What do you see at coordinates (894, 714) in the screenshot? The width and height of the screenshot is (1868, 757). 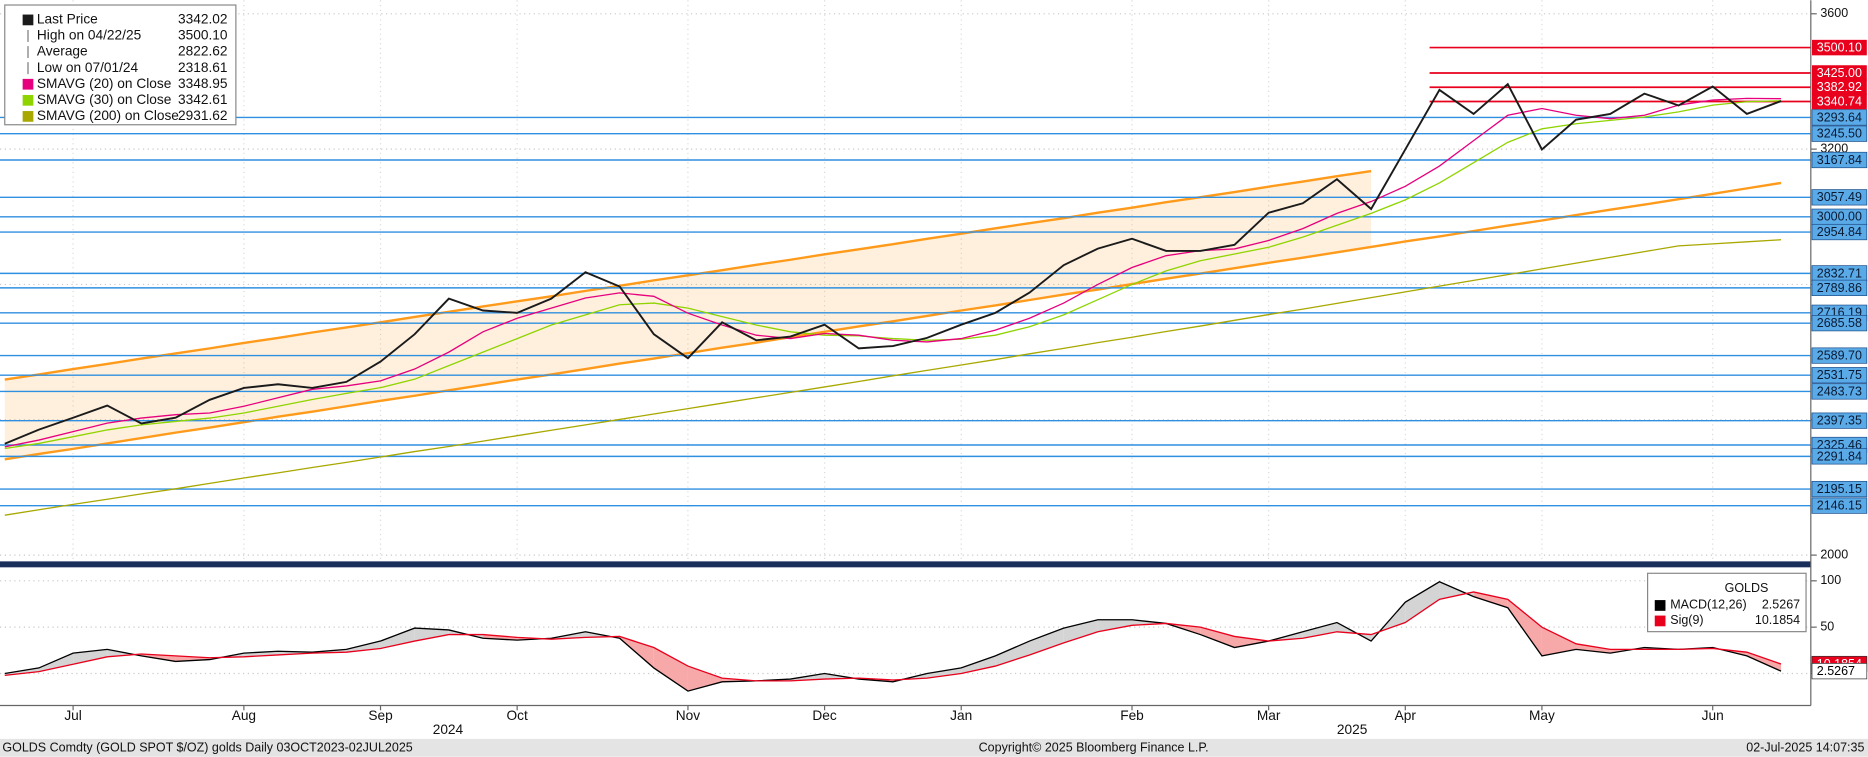 I see `x-axis: Jul Aug Sep Oct Nov Dec Jan Feb Mar Apr May Jun` at bounding box center [894, 714].